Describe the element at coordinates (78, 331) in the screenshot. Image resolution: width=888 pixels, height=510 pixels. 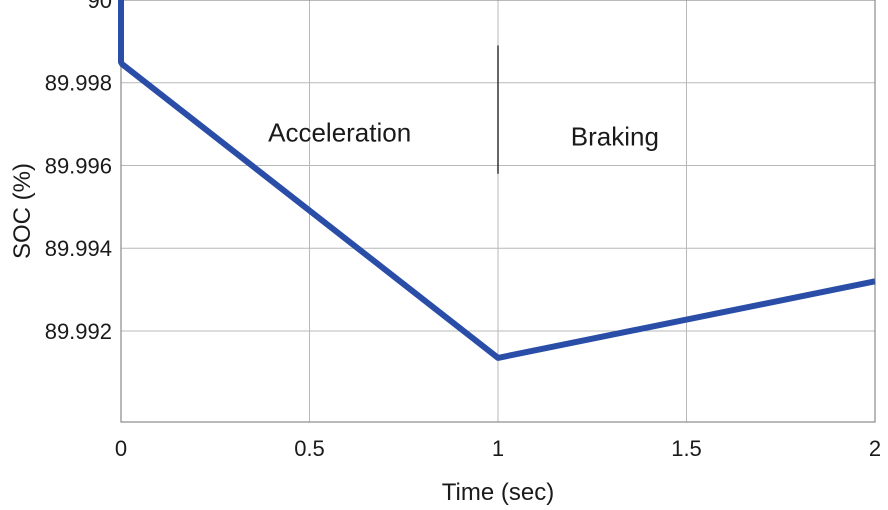
I see `y-tick-label: 89.992` at that location.